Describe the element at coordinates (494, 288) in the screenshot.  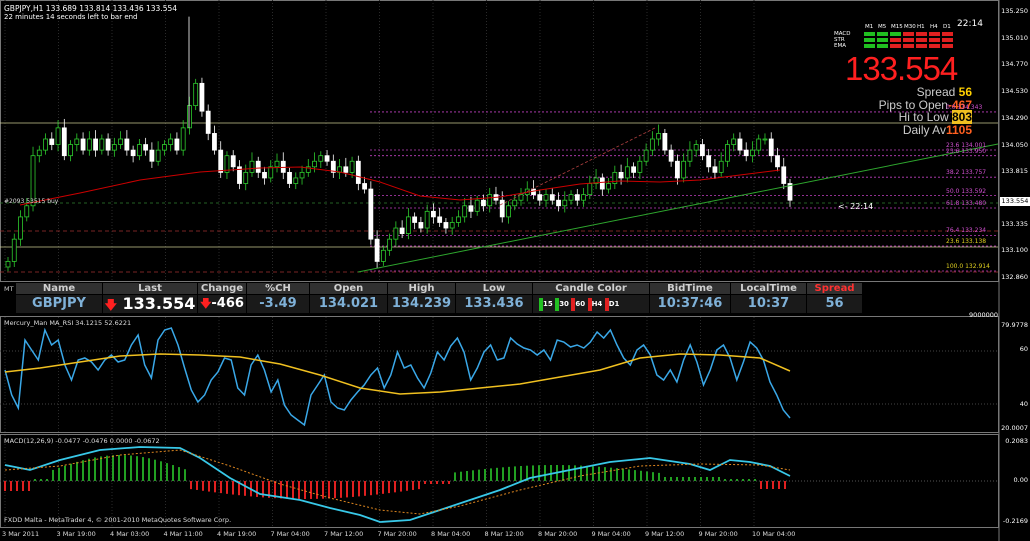
I see `header-low: Low` at that location.